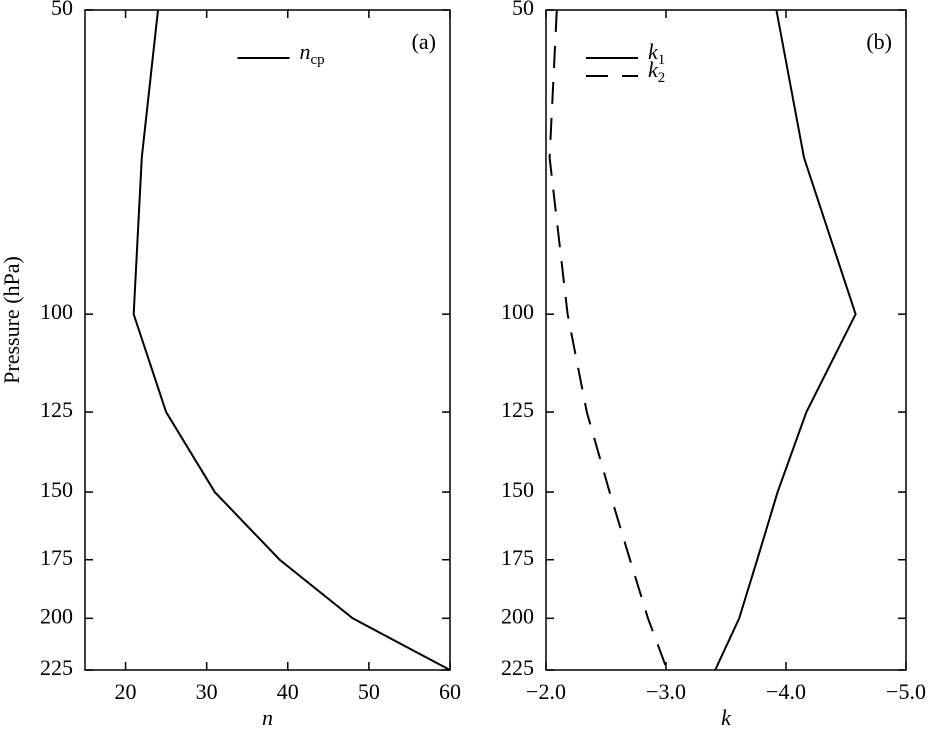 The image size is (936, 731). What do you see at coordinates (126, 691) in the screenshot?
I see `x-tick-label: 20` at bounding box center [126, 691].